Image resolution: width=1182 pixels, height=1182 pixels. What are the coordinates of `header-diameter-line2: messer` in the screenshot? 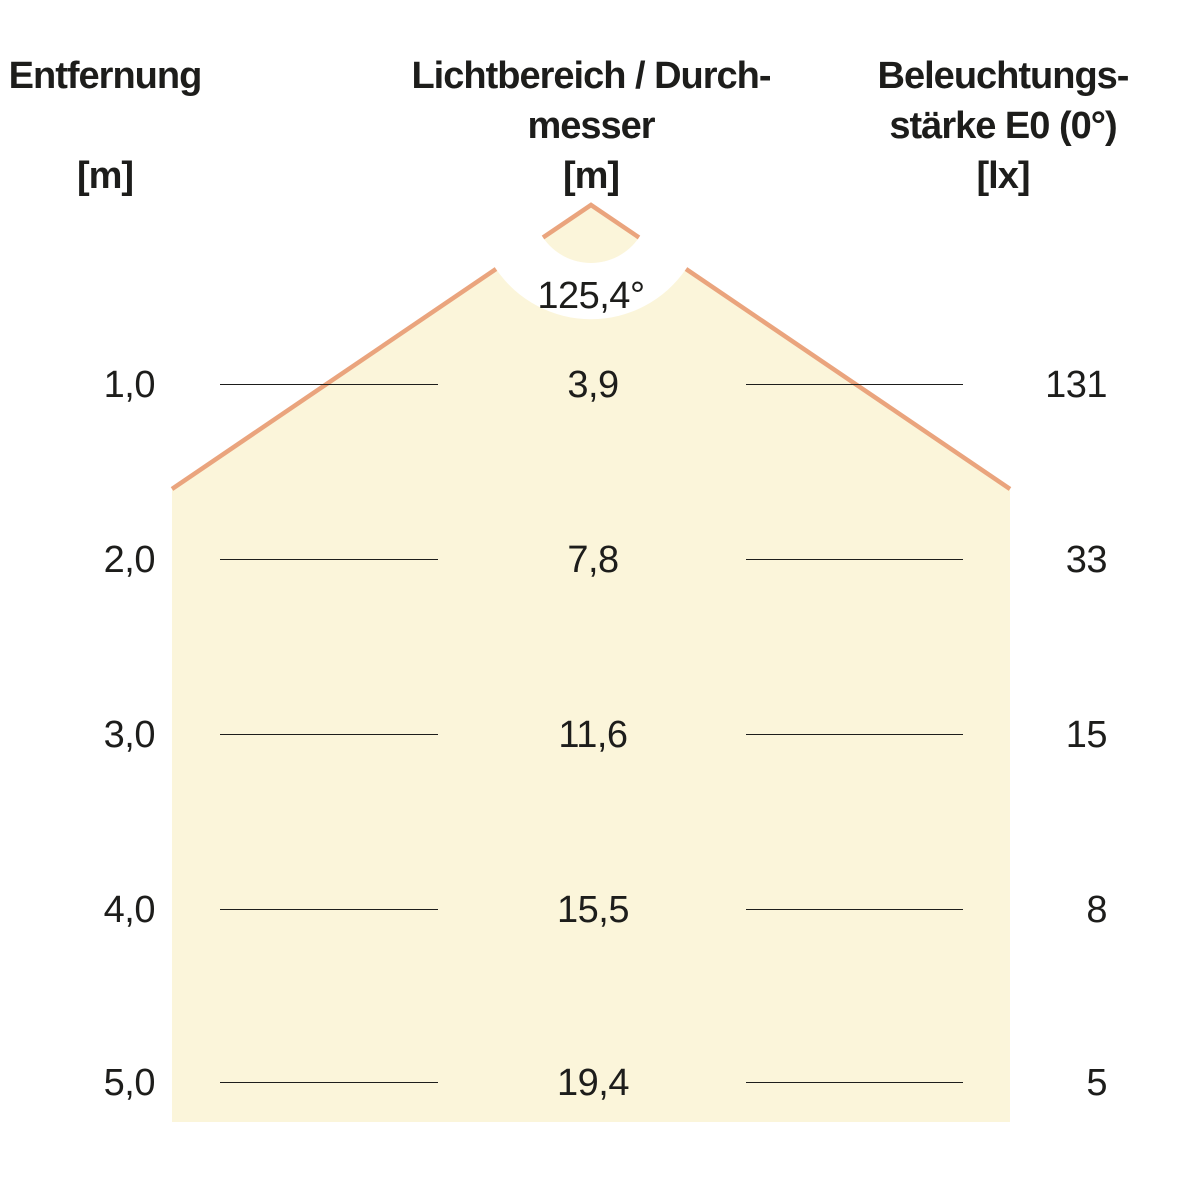 It's located at (591, 126).